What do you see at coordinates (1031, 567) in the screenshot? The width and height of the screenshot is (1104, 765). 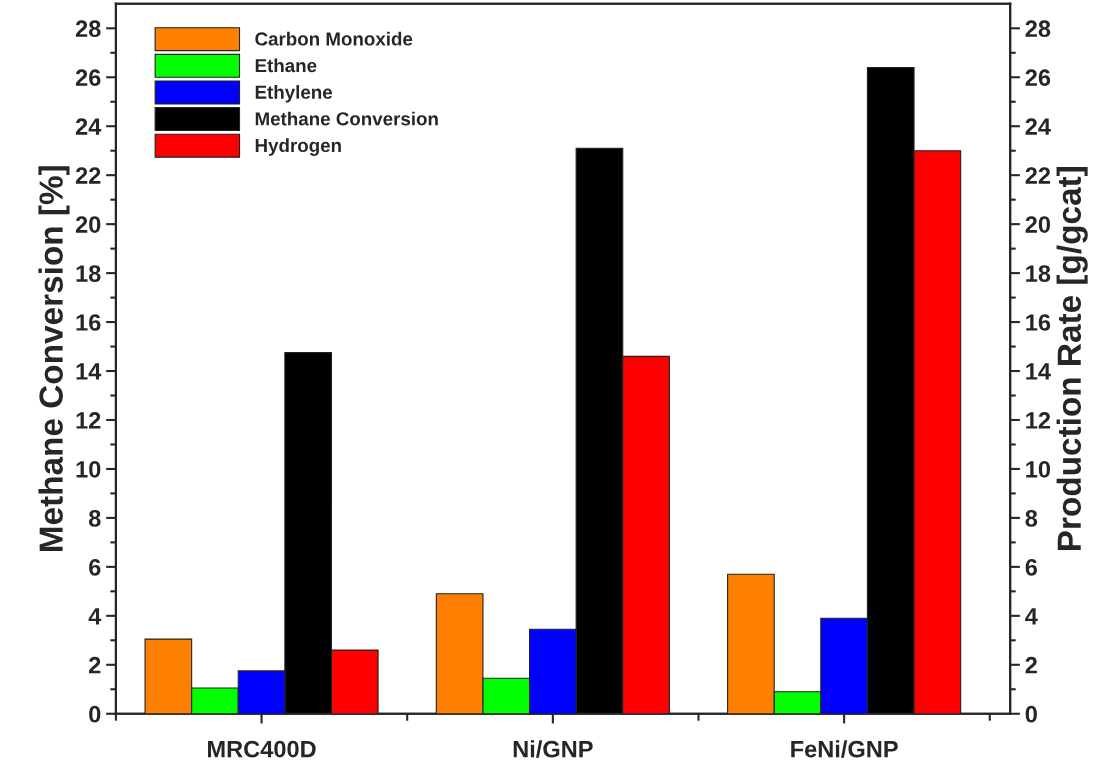 I see `y2-tick-label: 6` at bounding box center [1031, 567].